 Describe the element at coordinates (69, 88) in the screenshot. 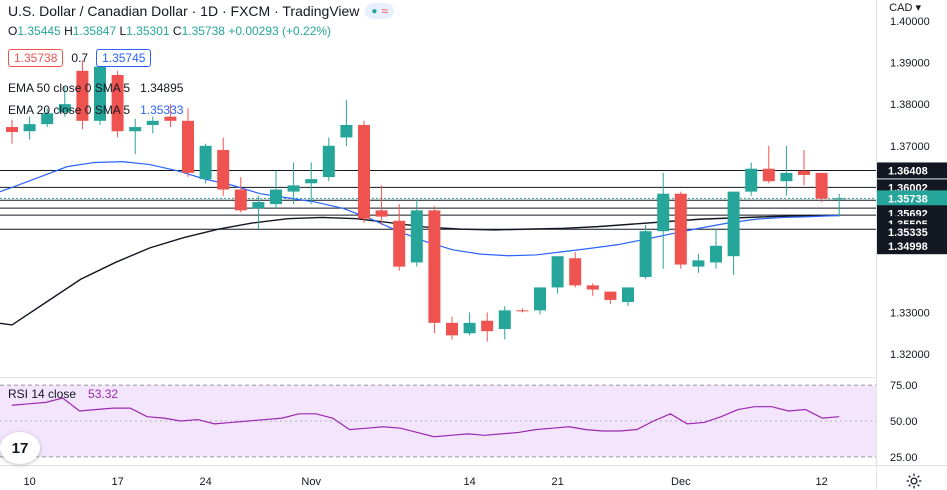

I see `ema50-label: EMA 50 close 0 SMA 5` at that location.